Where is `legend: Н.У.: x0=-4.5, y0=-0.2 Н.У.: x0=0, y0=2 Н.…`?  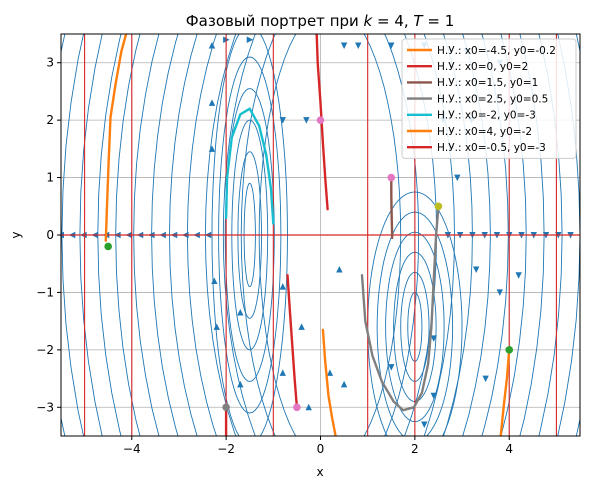 legend: Н.У.: x0=-4.5, y0=-0.2 Н.У.: x0=0, y0=2 Н.… is located at coordinates (489, 98).